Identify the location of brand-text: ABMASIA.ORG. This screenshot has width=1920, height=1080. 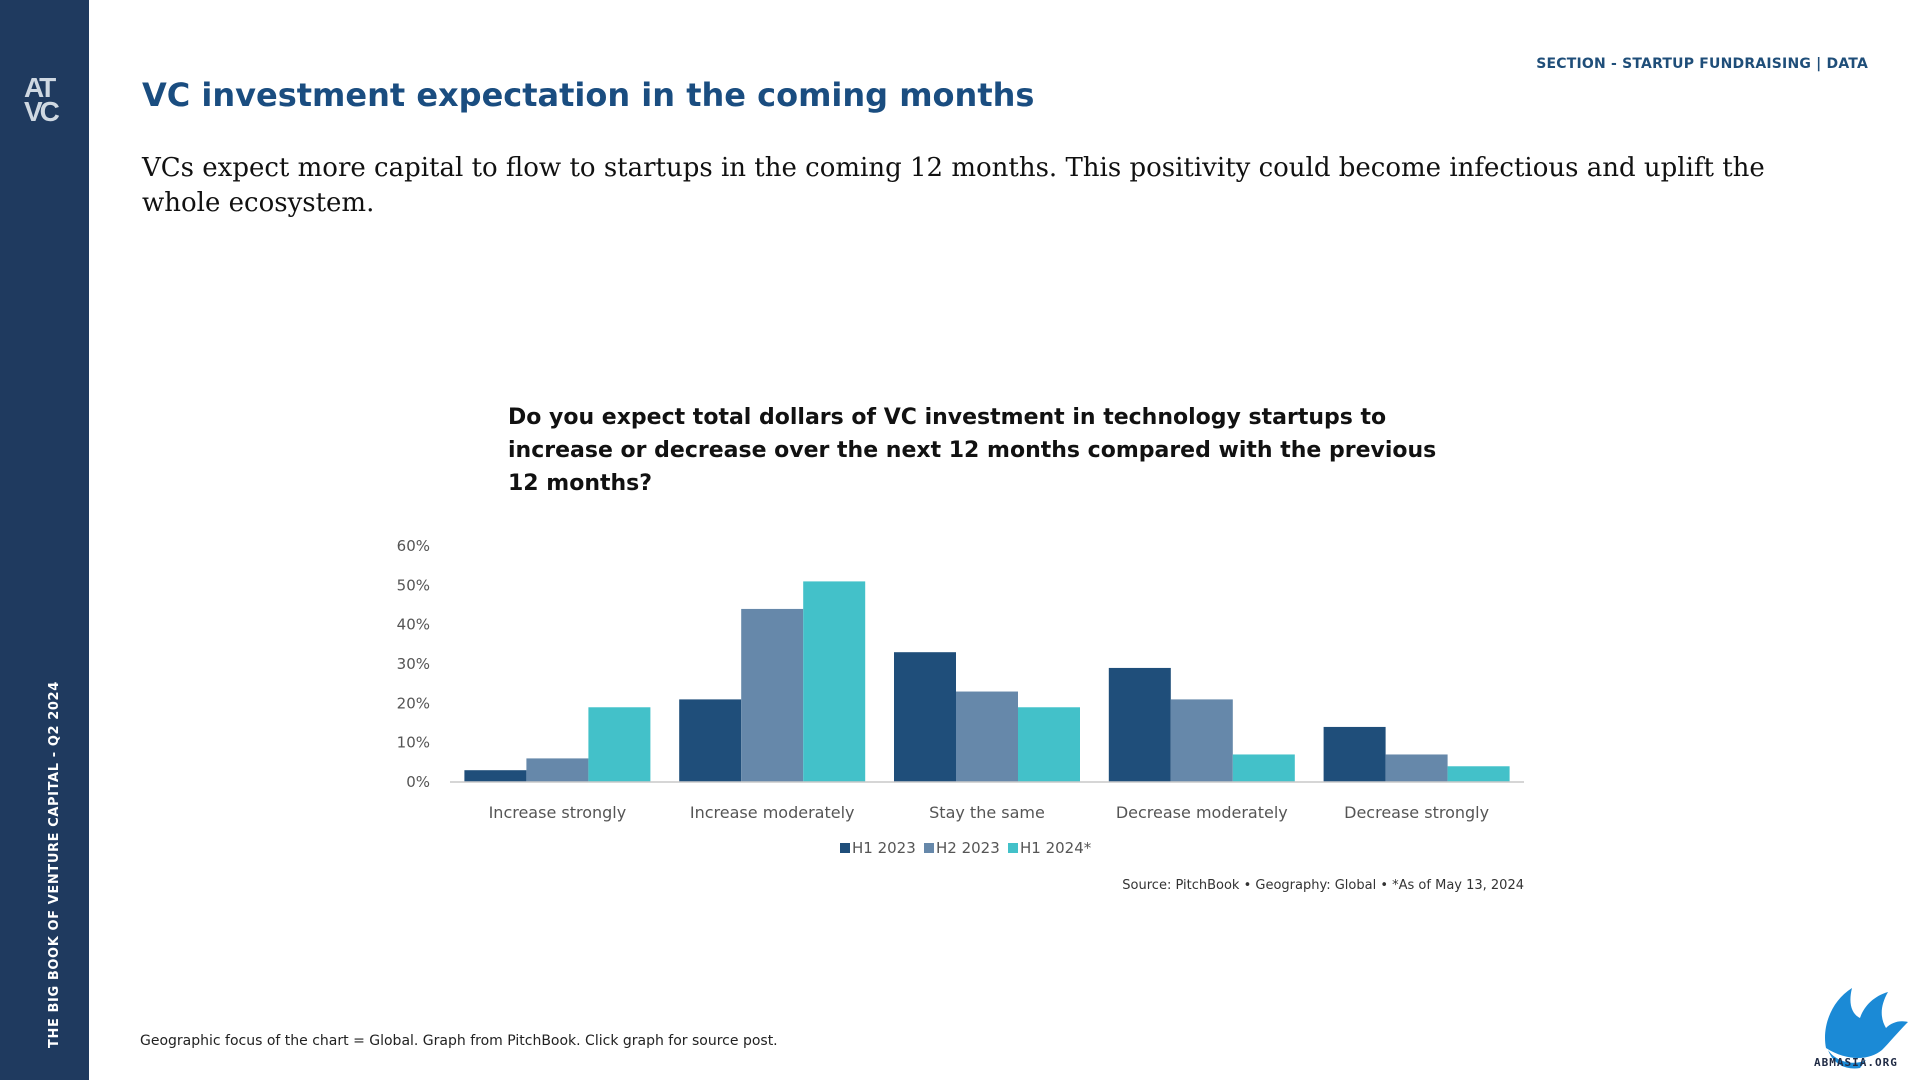
(1856, 1062).